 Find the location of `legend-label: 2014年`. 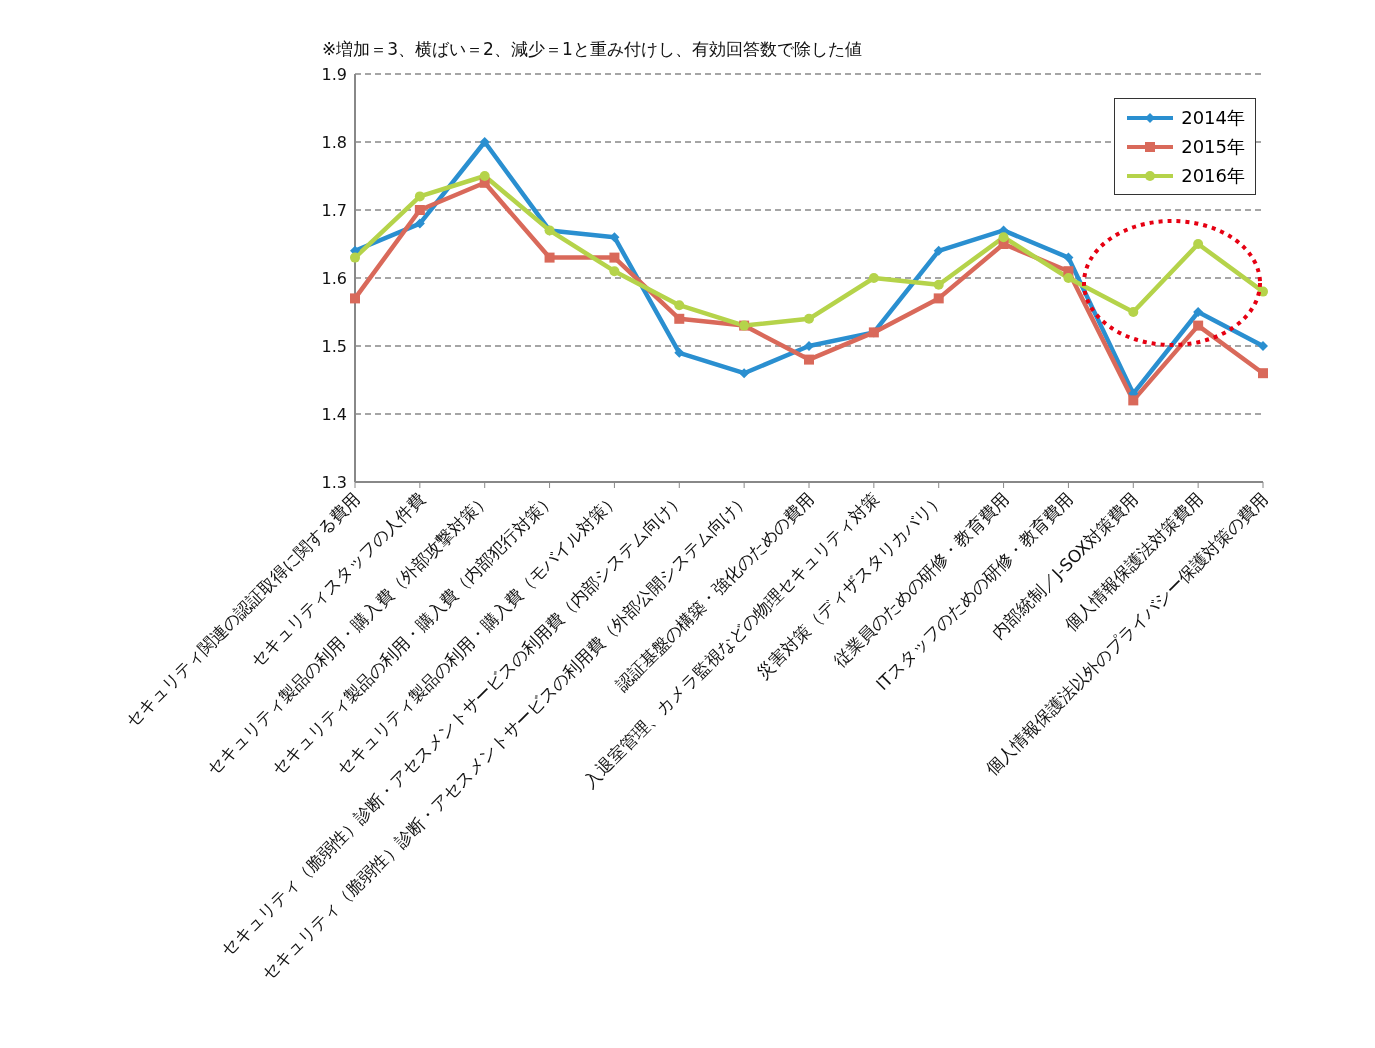

legend-label: 2014年 is located at coordinates (1213, 117).